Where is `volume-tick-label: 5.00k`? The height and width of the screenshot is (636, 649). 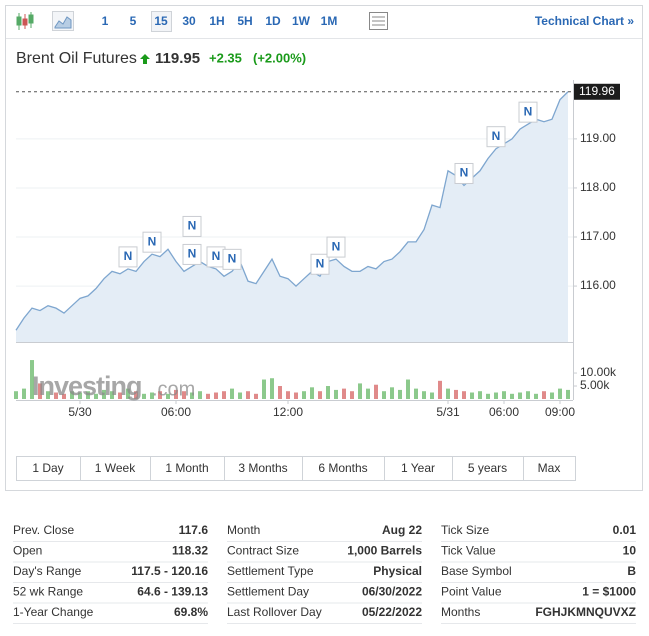
volume-tick-label: 5.00k is located at coordinates (595, 385).